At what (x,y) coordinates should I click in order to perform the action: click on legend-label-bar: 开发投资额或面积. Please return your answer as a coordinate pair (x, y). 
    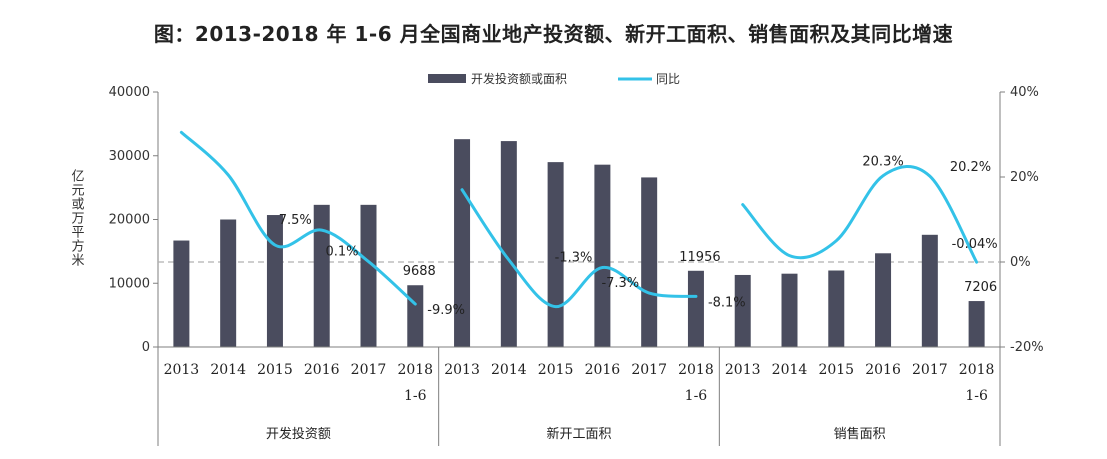
    Looking at the image, I should click on (519, 78).